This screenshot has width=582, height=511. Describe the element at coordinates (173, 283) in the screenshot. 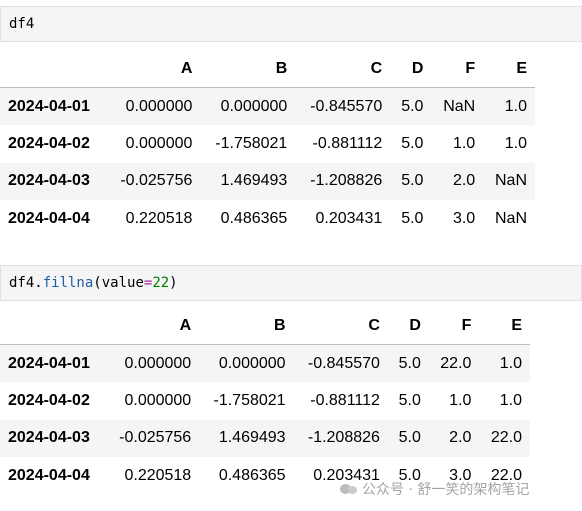

I see `code-args-close: )` at that location.